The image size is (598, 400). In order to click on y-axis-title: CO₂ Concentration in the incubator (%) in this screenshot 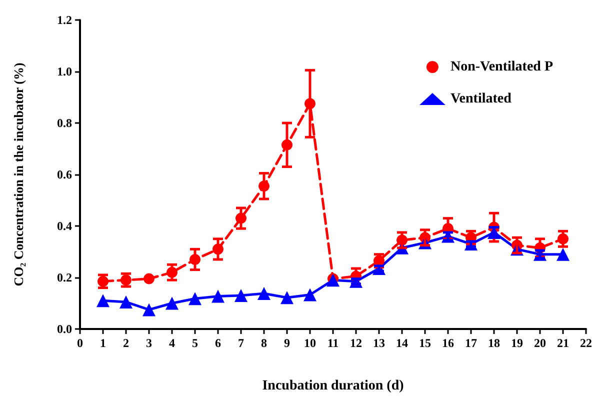, I will do `click(18, 174)`.